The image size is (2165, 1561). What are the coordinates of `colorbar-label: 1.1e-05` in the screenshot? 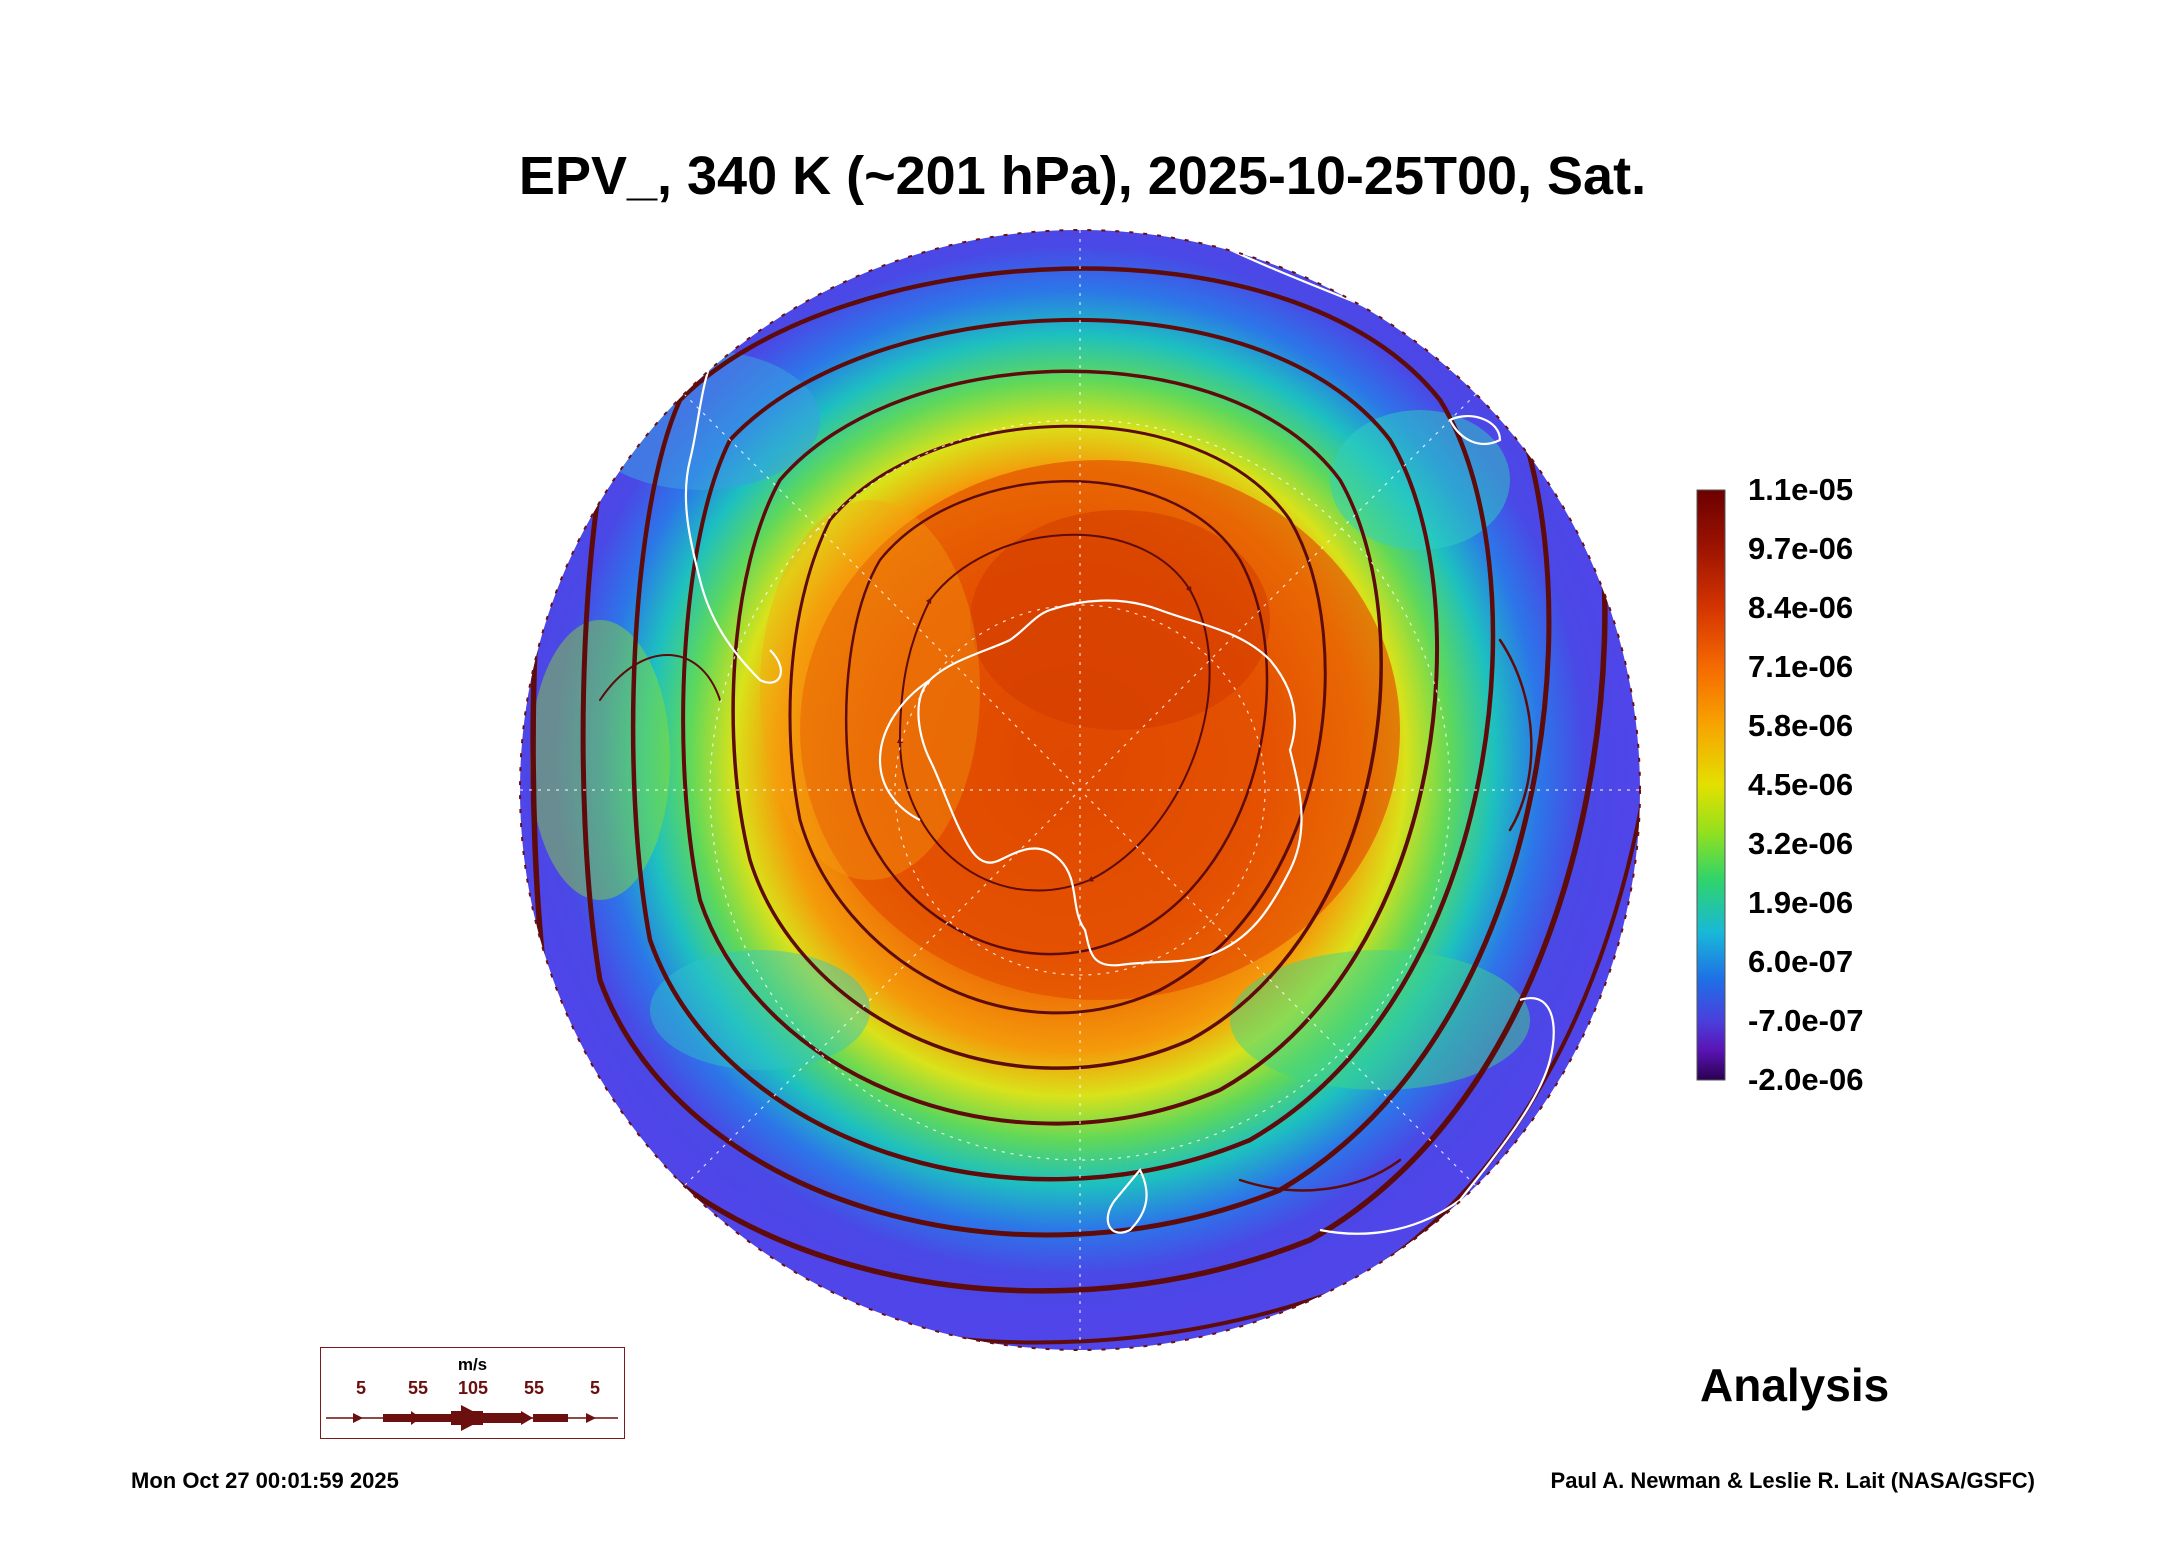 It's located at (1801, 489).